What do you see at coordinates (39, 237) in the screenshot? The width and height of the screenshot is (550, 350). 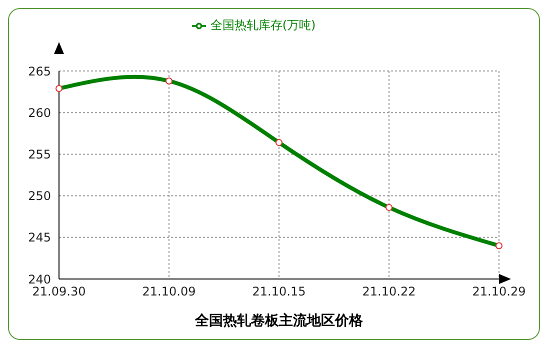 I see `y-tick-label: 245` at bounding box center [39, 237].